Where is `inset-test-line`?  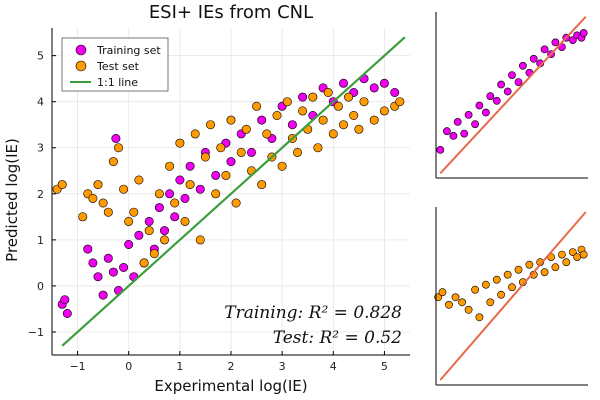 inset-test-line is located at coordinates (513, 296).